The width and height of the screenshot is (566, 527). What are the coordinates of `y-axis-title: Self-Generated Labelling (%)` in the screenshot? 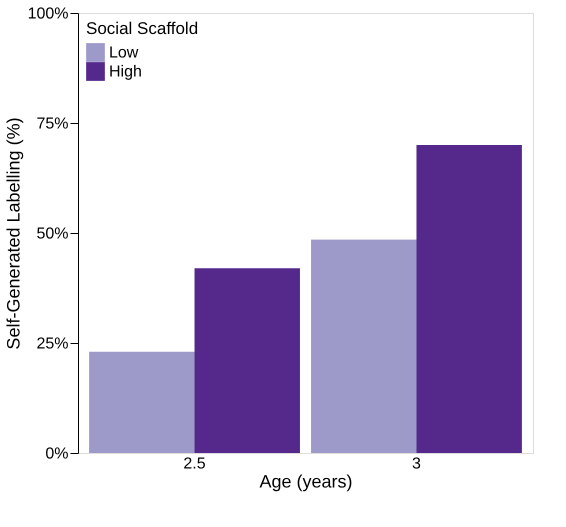 It's located at (14, 233).